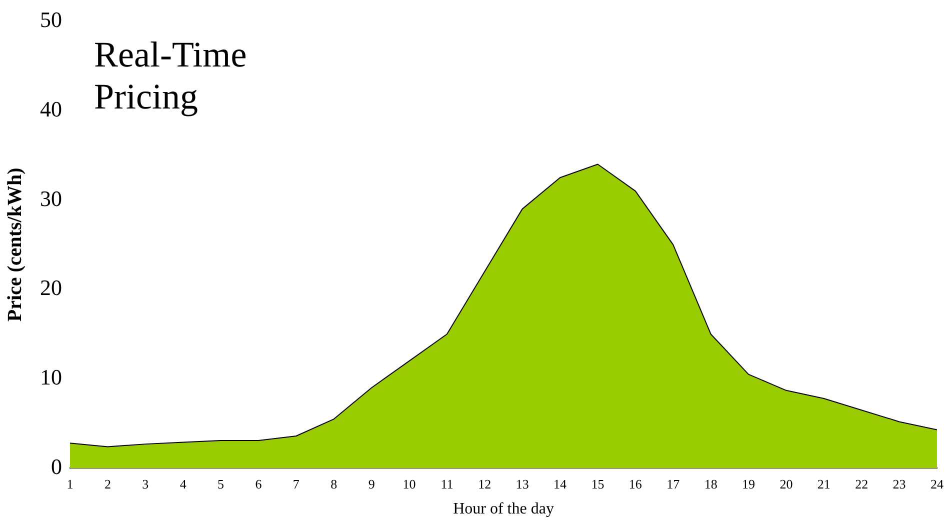  I want to click on x-tick-label: 18, so click(711, 484).